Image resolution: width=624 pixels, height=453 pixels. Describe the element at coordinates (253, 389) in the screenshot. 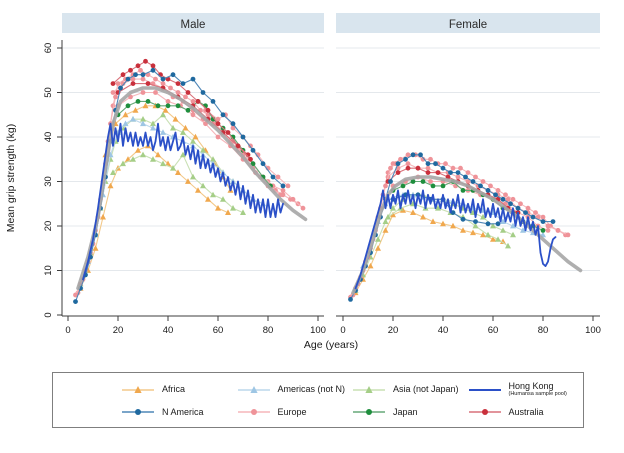

I see `legend-swatch-americas-icon` at that location.